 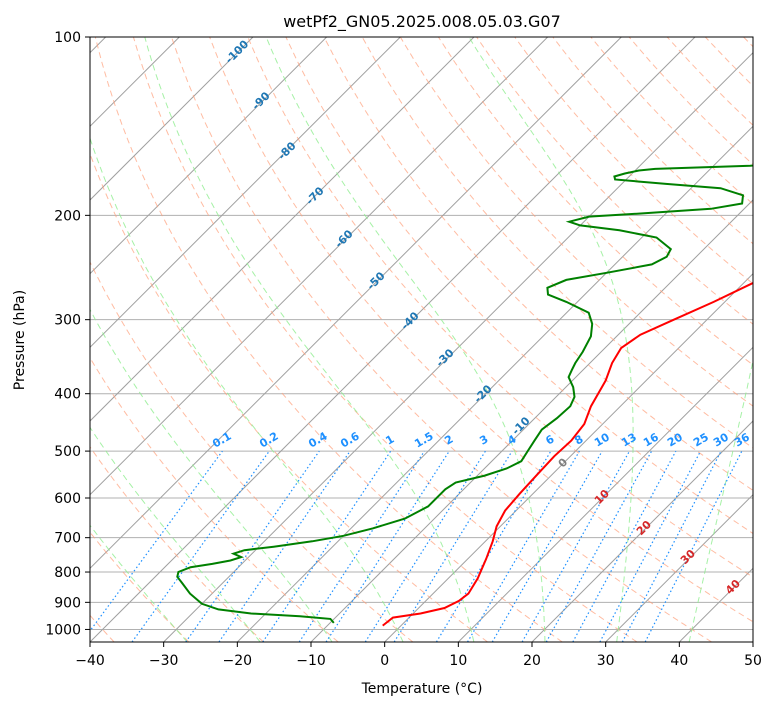 What do you see at coordinates (606, 661) in the screenshot?
I see `x-tick-label: 30` at bounding box center [606, 661].